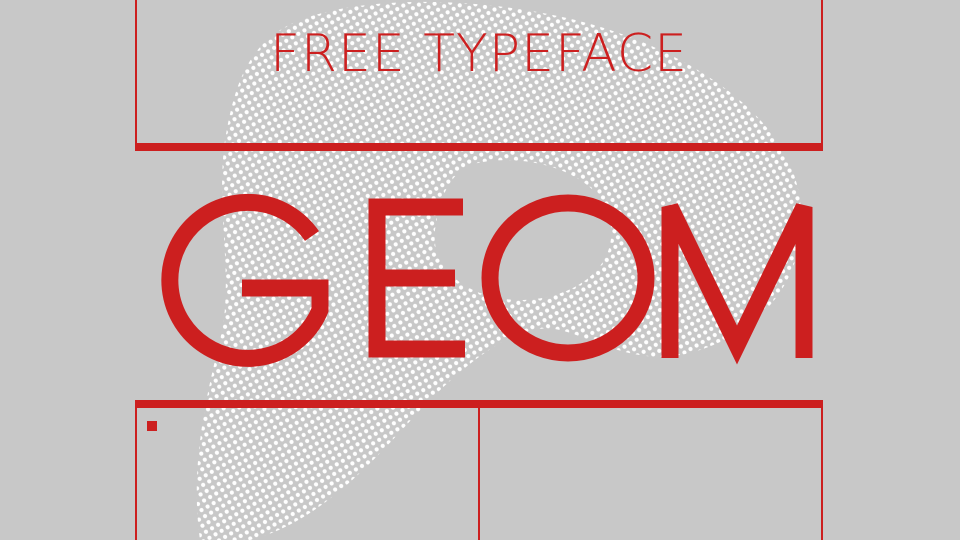 The image size is (960, 540). I want to click on title-letter-g, so click(245, 280).